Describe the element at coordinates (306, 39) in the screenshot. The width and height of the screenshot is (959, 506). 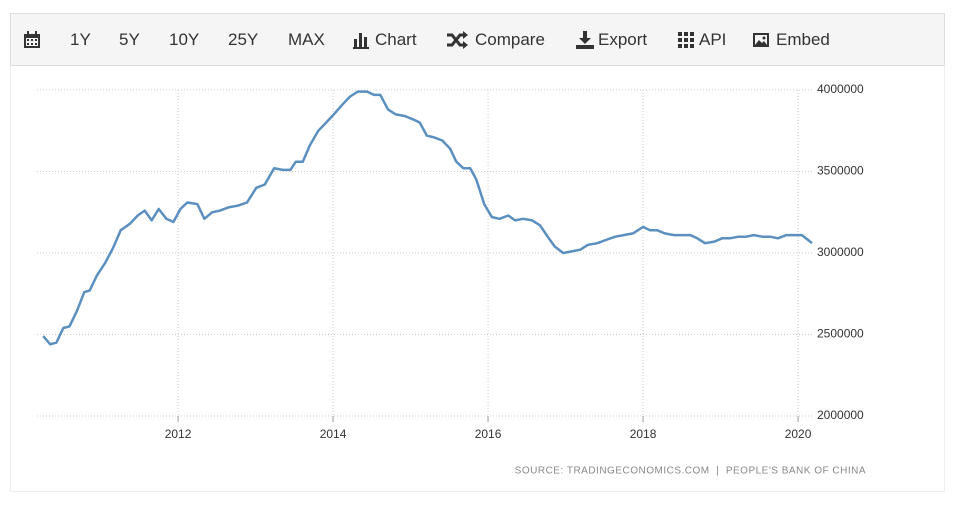
I see `range-button: MAX` at that location.